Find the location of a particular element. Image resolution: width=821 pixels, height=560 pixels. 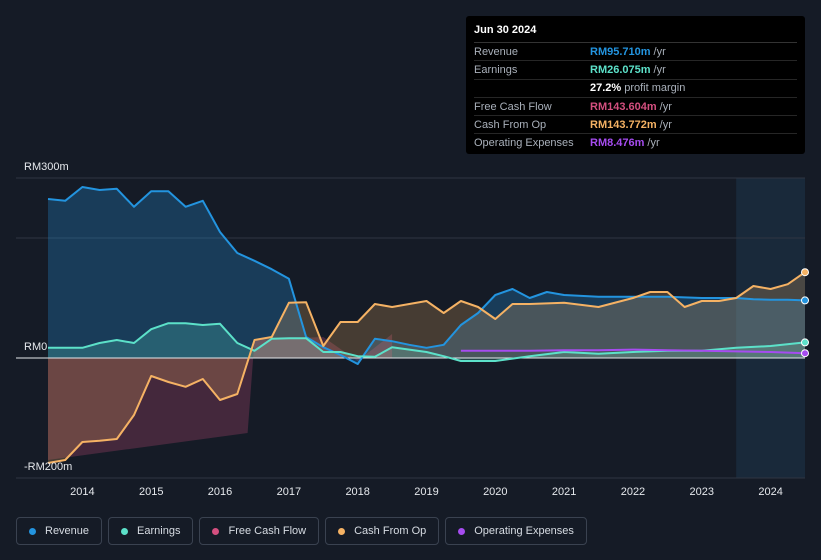

end-dot-cash-from-op is located at coordinates (805, 272).